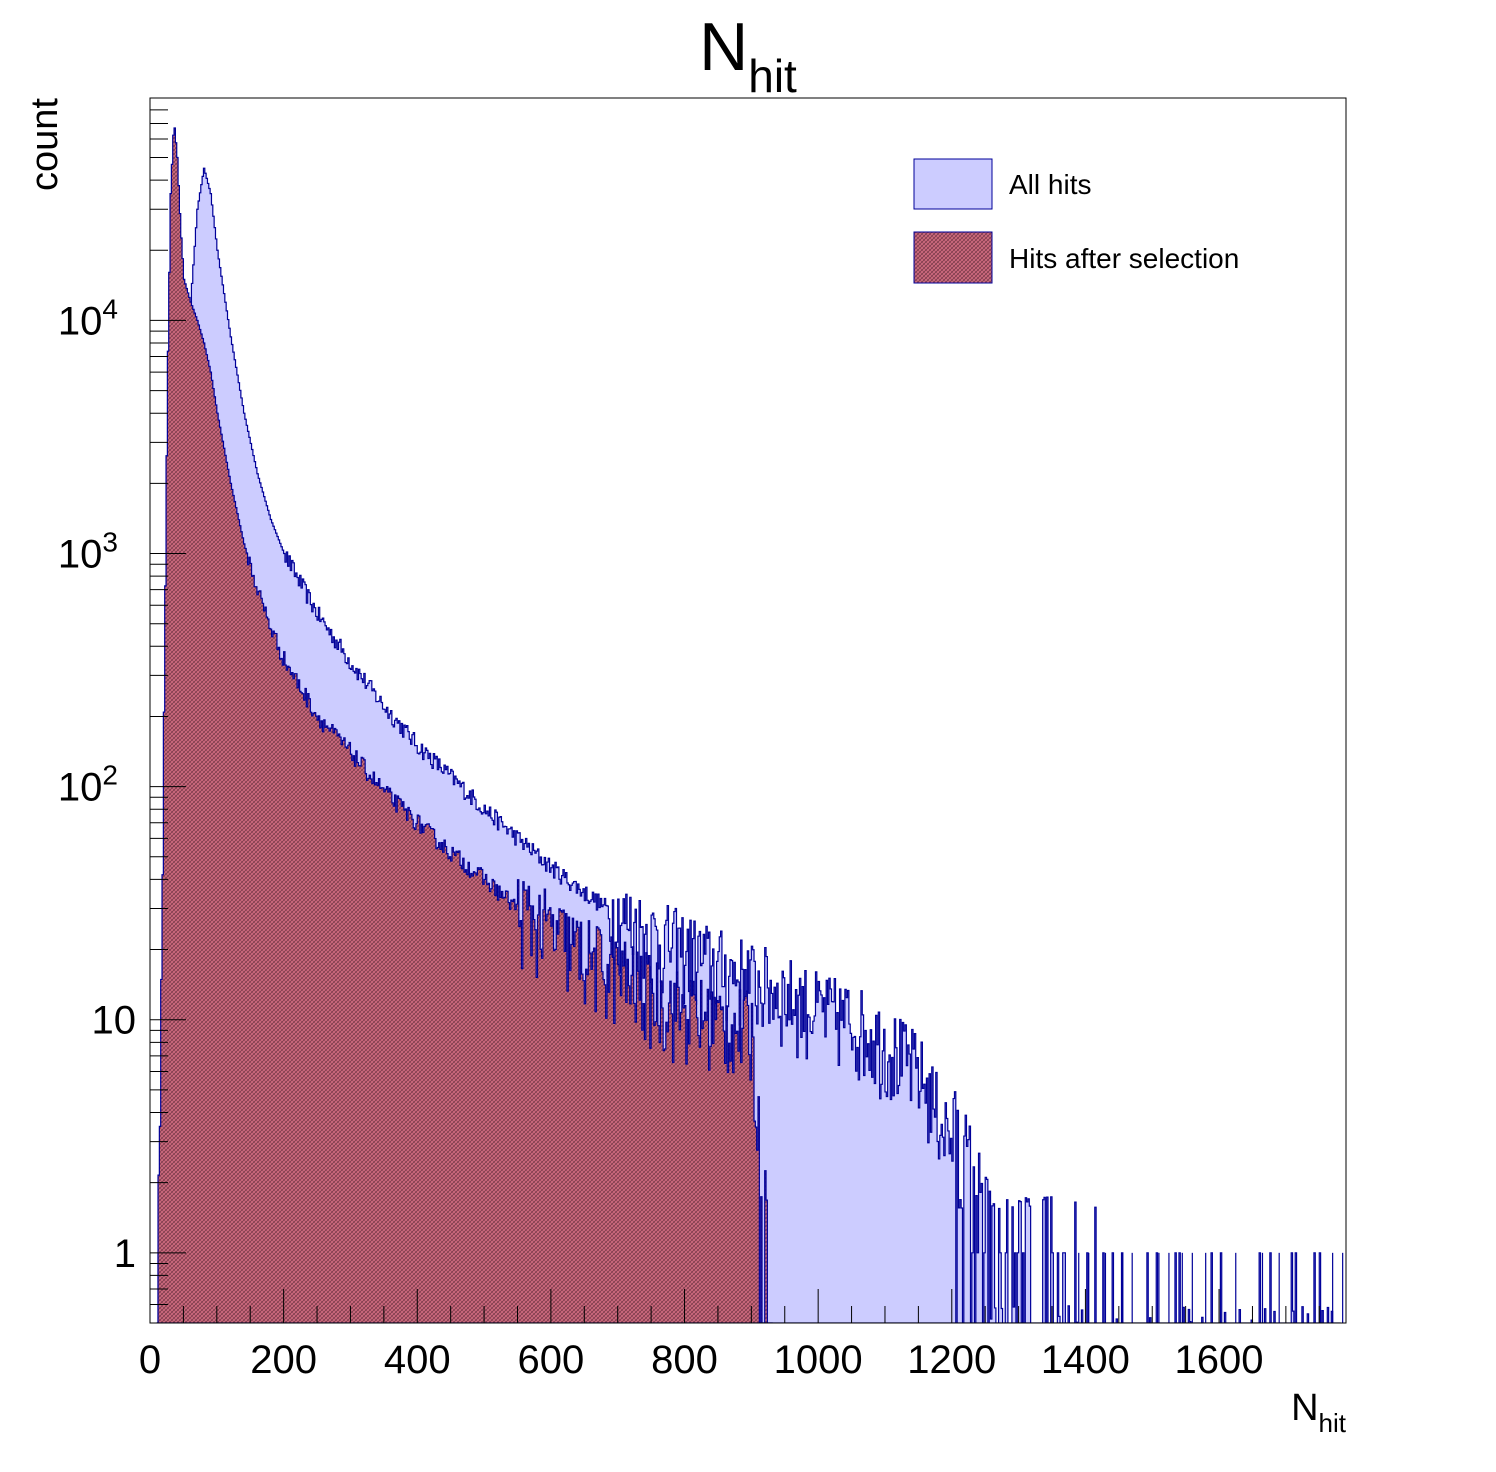  Describe the element at coordinates (1304, 1408) in the screenshot. I see `x-axis-label-main: N` at that location.